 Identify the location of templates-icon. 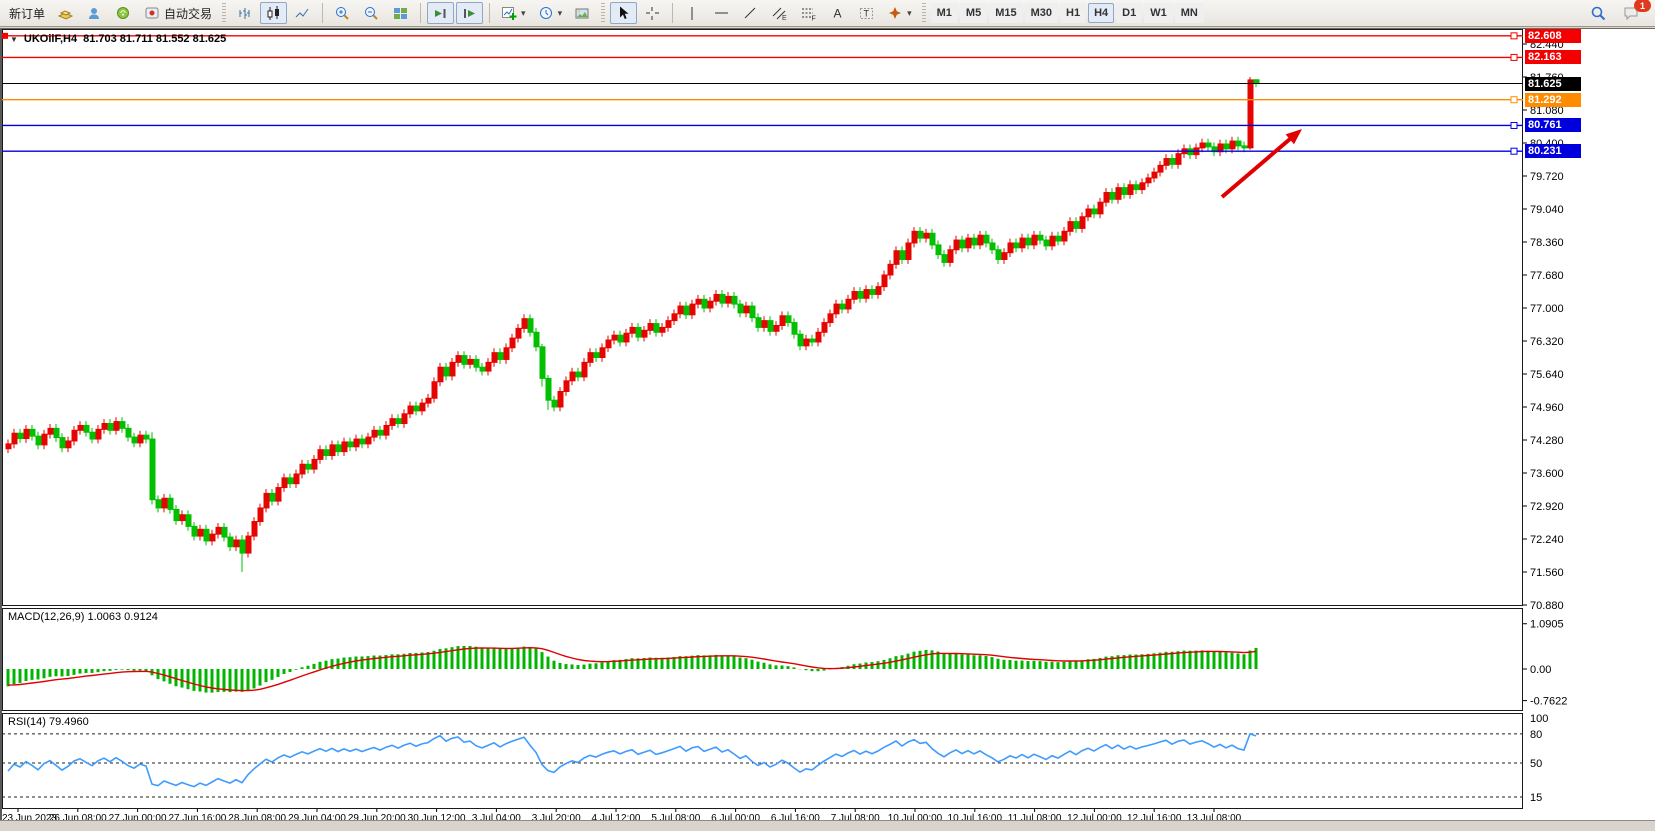
(582, 13).